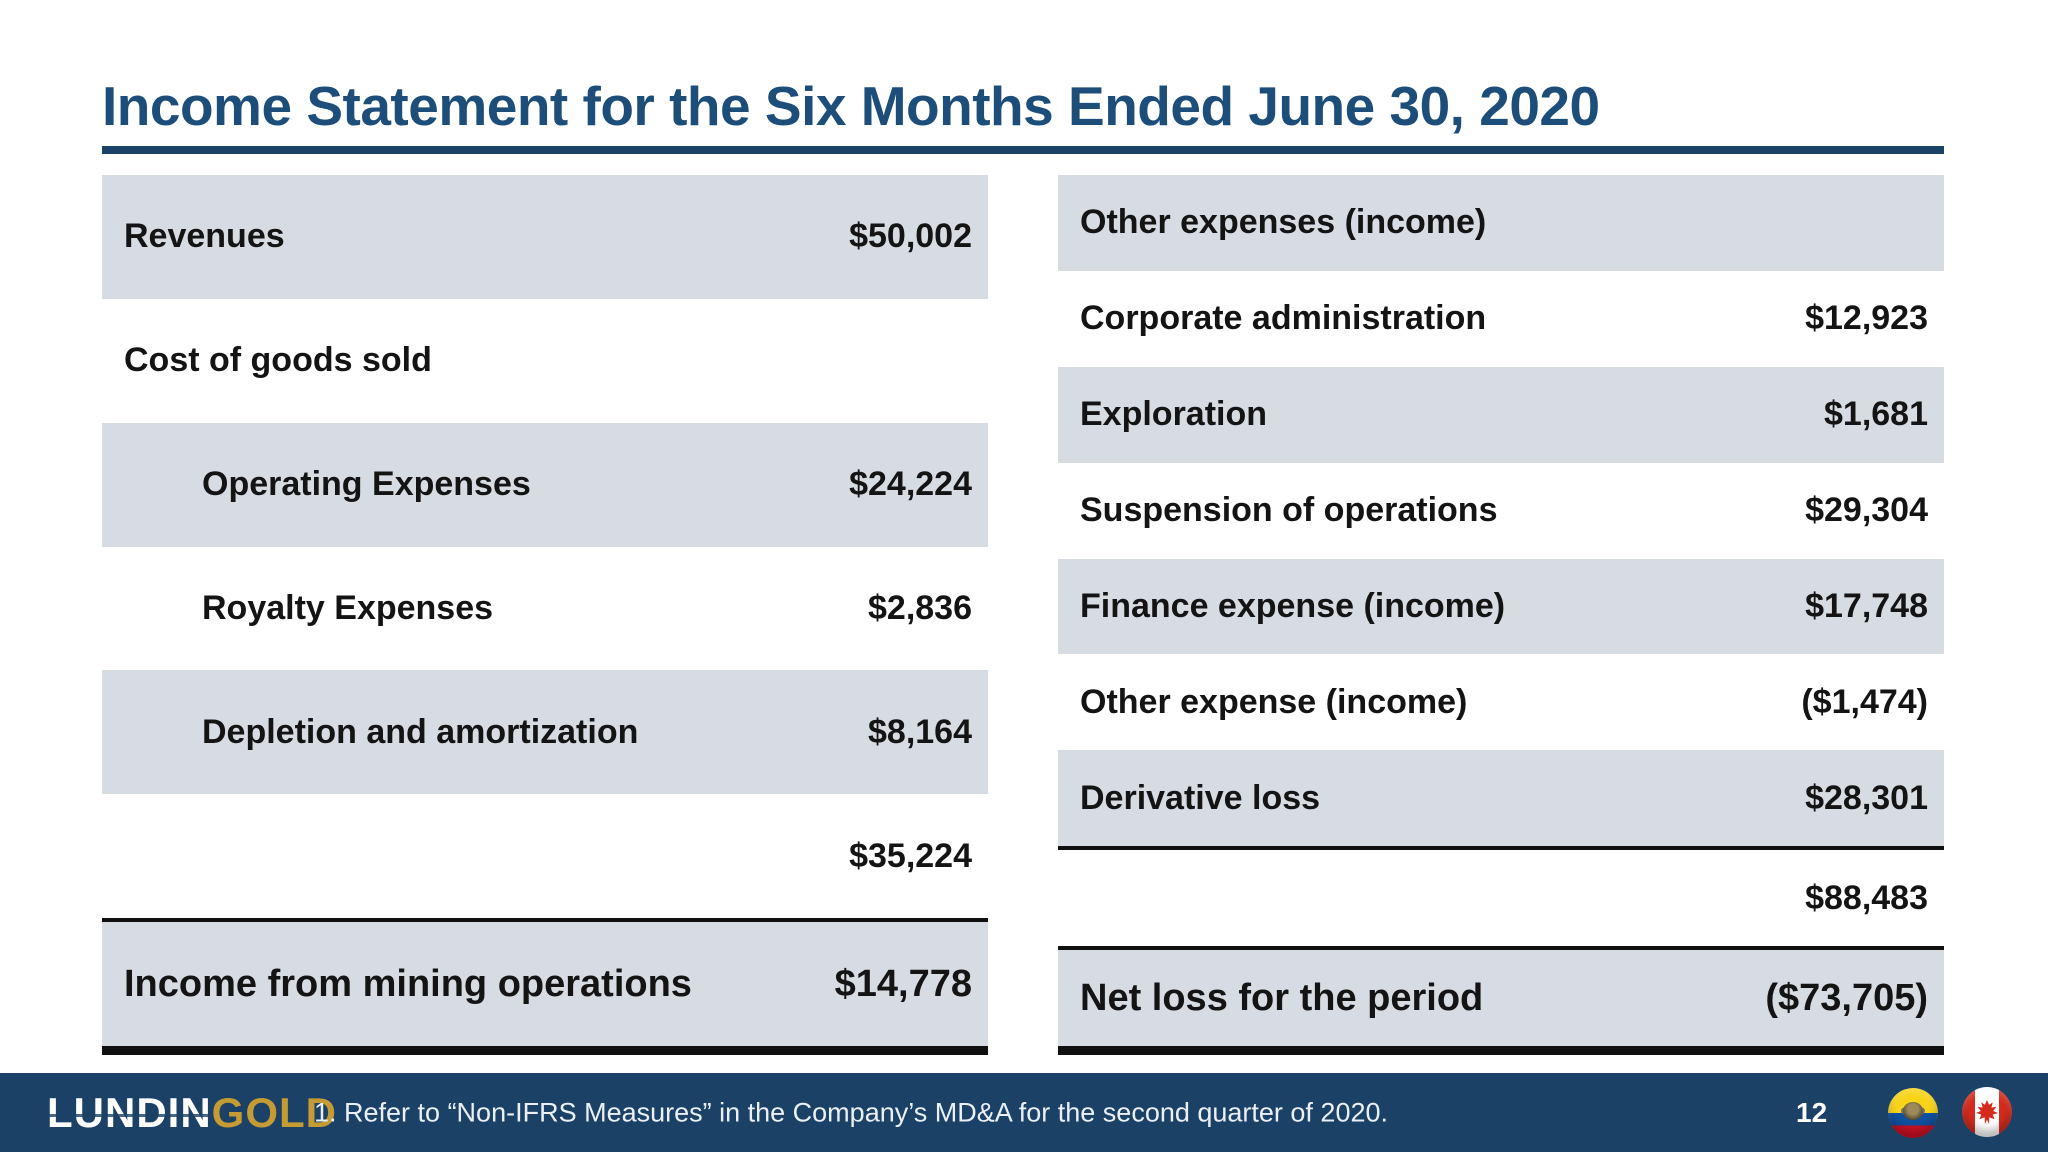  What do you see at coordinates (1866, 797) in the screenshot?
I see `row-value: $28,301` at bounding box center [1866, 797].